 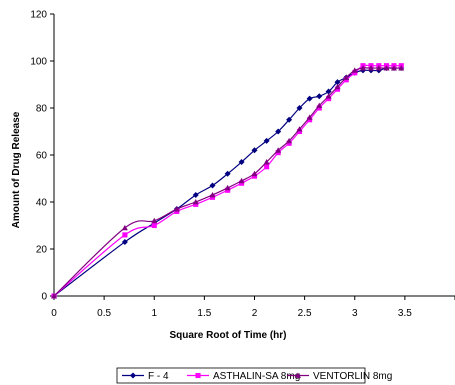 What do you see at coordinates (16, 169) in the screenshot?
I see `y-axis-title: Amount of Drug Release` at bounding box center [16, 169].